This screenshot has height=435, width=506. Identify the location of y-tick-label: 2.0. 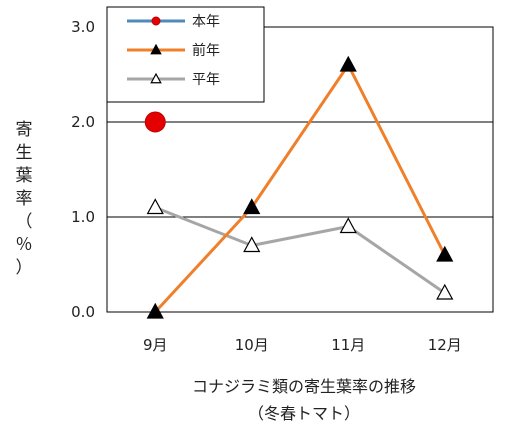
(83, 122).